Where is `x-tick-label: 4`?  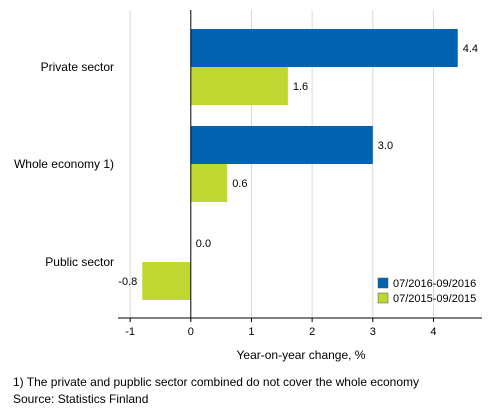 x-tick-label: 4 is located at coordinates (433, 332).